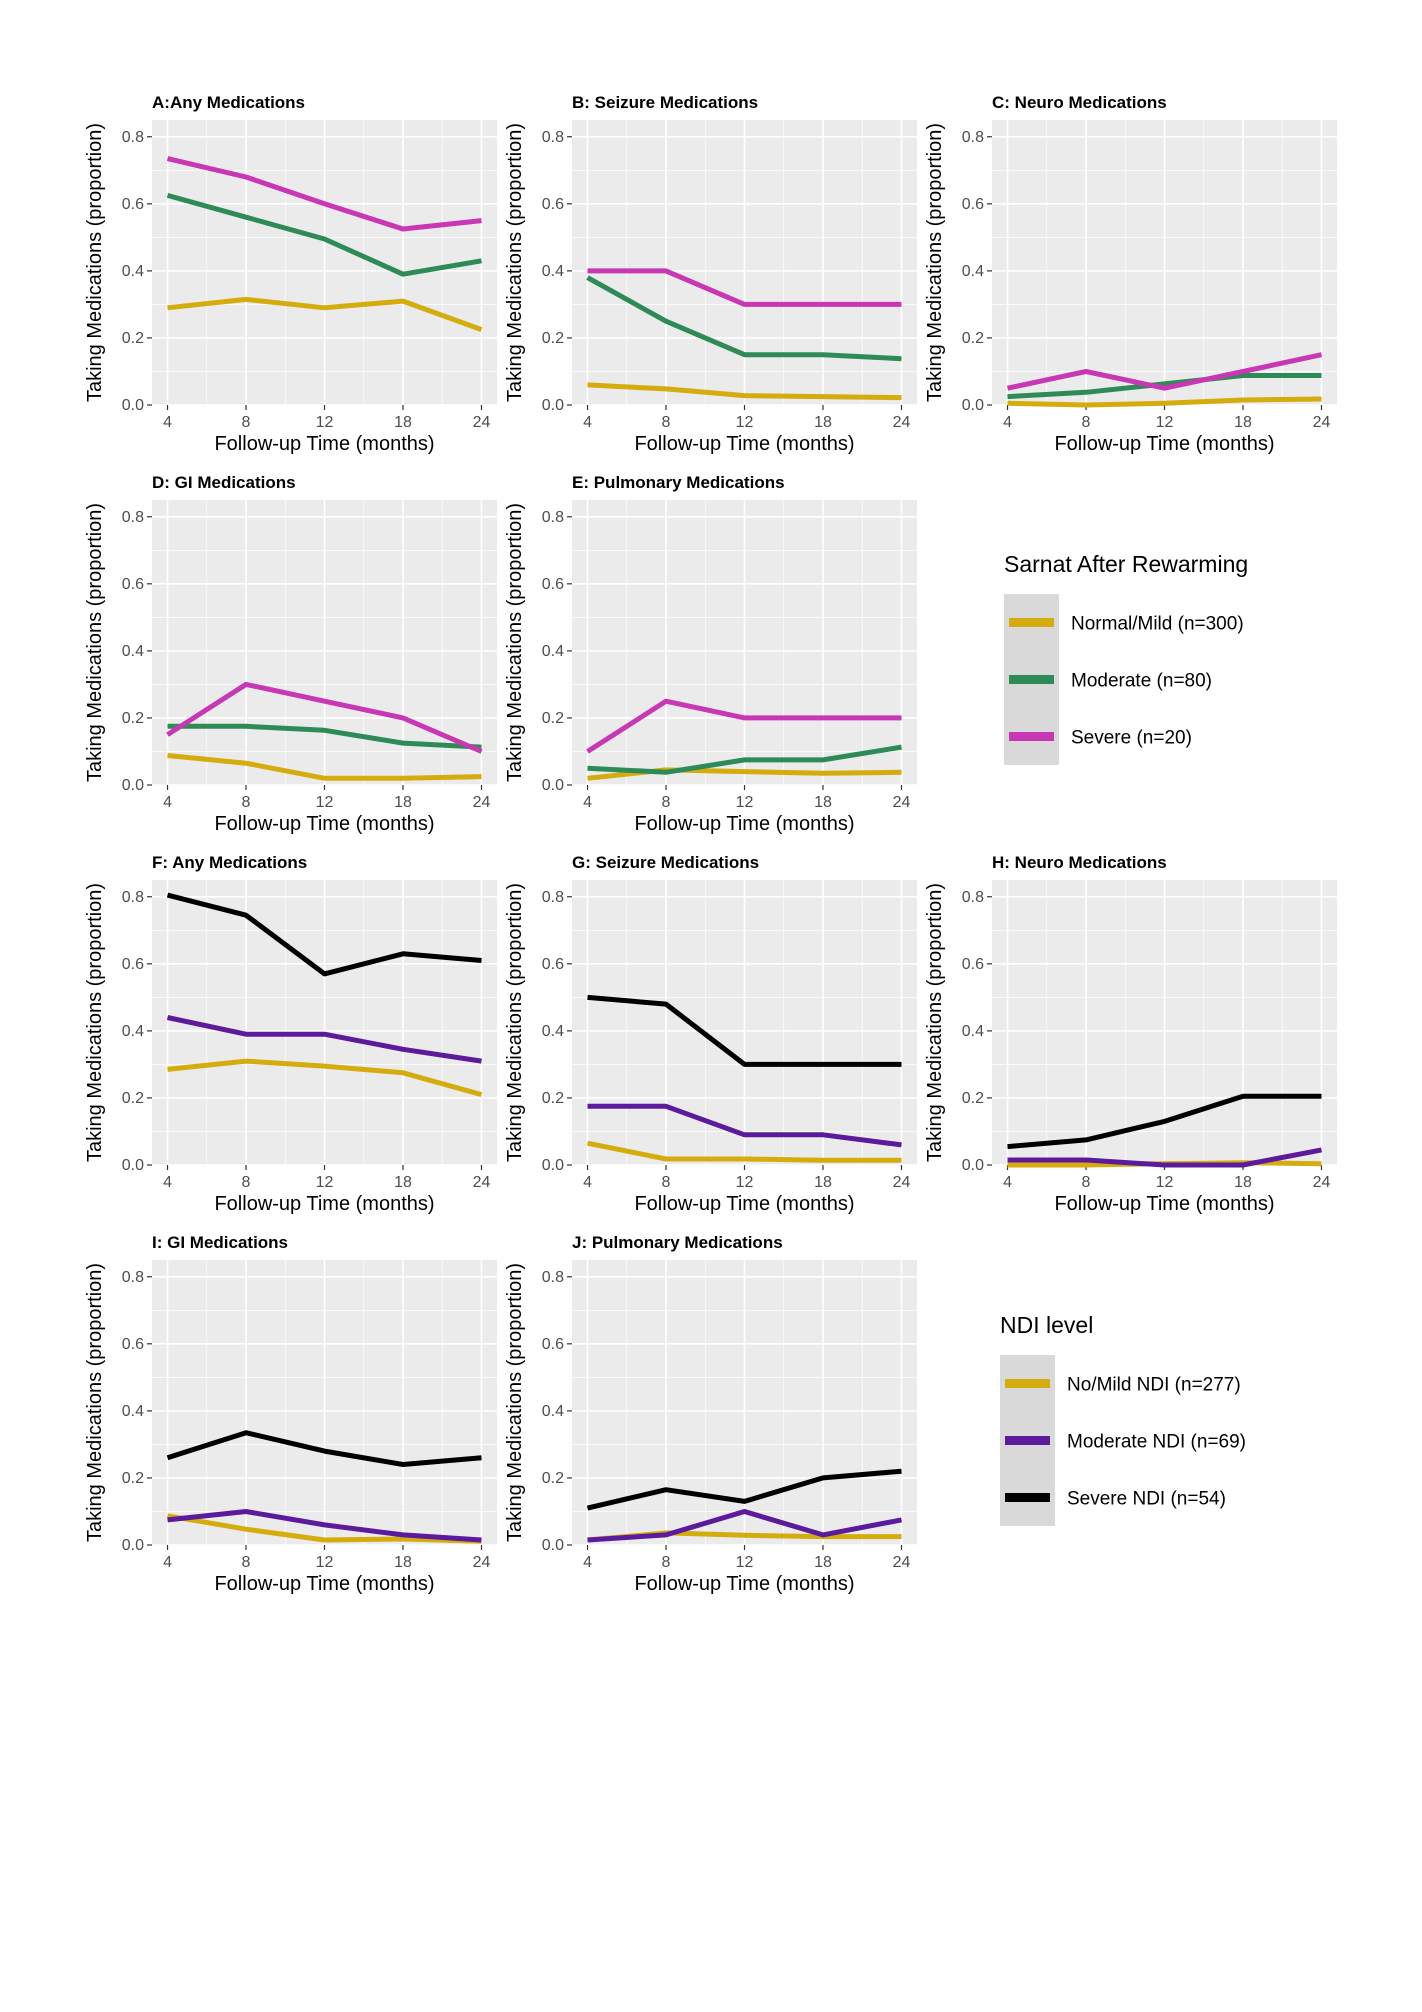 The image size is (1422, 2012). Describe the element at coordinates (1154, 1385) in the screenshot. I see `legend-label: No/Mild NDI (n=277)` at that location.